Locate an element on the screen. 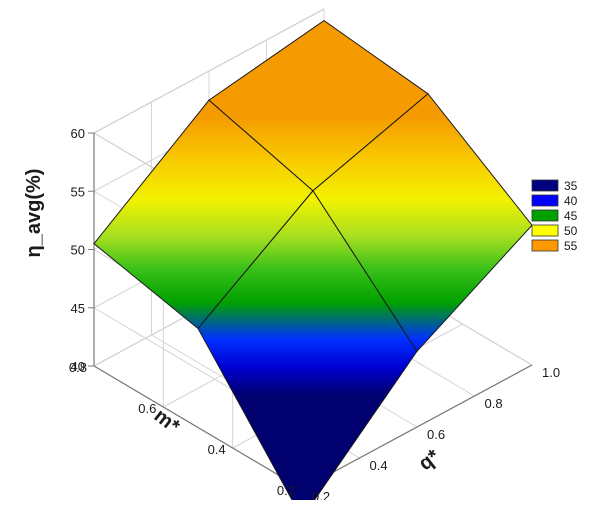 This screenshot has width=602, height=505. axis-m-edge is located at coordinates (198, 427).